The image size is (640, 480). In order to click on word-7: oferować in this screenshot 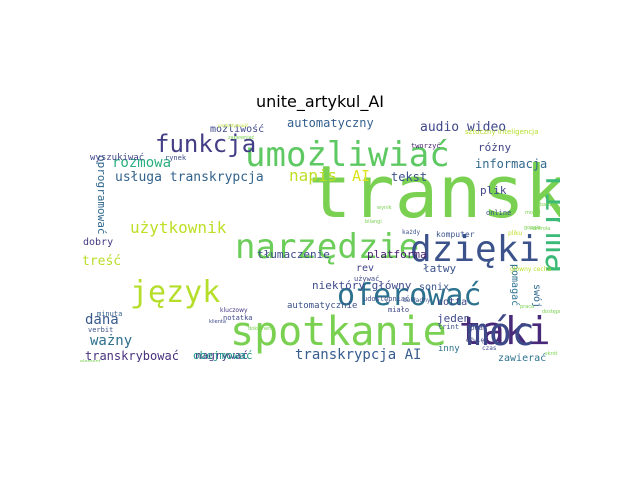, I will do `click(409, 295)`.